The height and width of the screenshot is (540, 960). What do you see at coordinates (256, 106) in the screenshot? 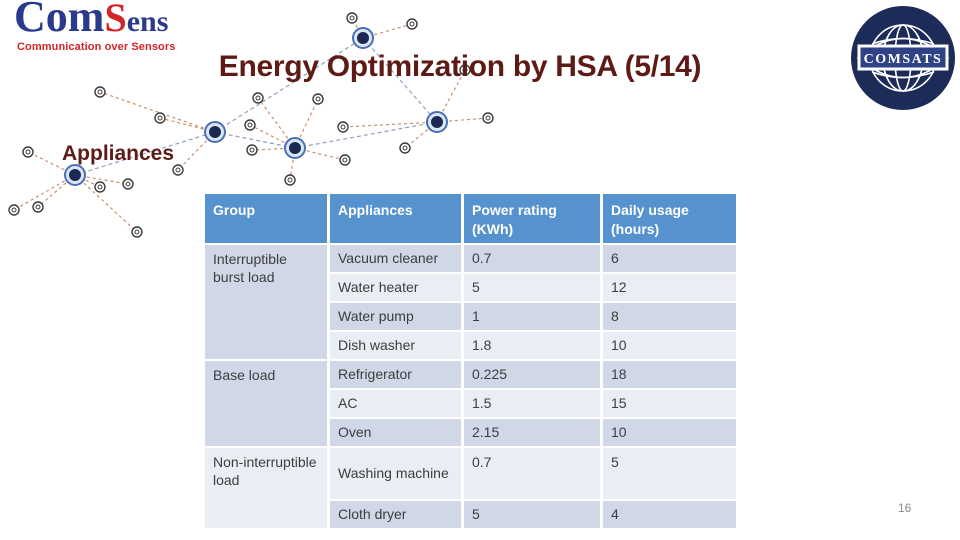
I see `cluster-head-nodes` at bounding box center [256, 106].